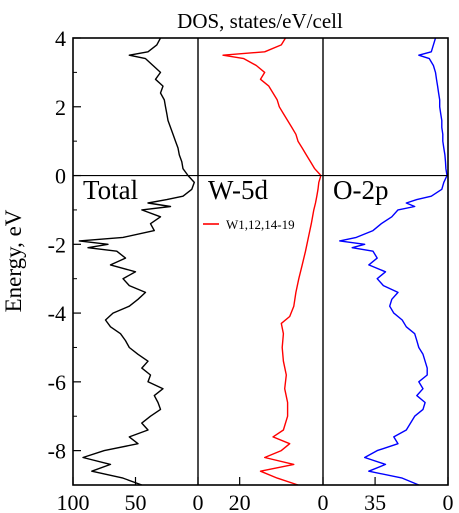 The height and width of the screenshot is (513, 459). I want to click on legend-label-w5d: W1,12,14-19, so click(260, 224).